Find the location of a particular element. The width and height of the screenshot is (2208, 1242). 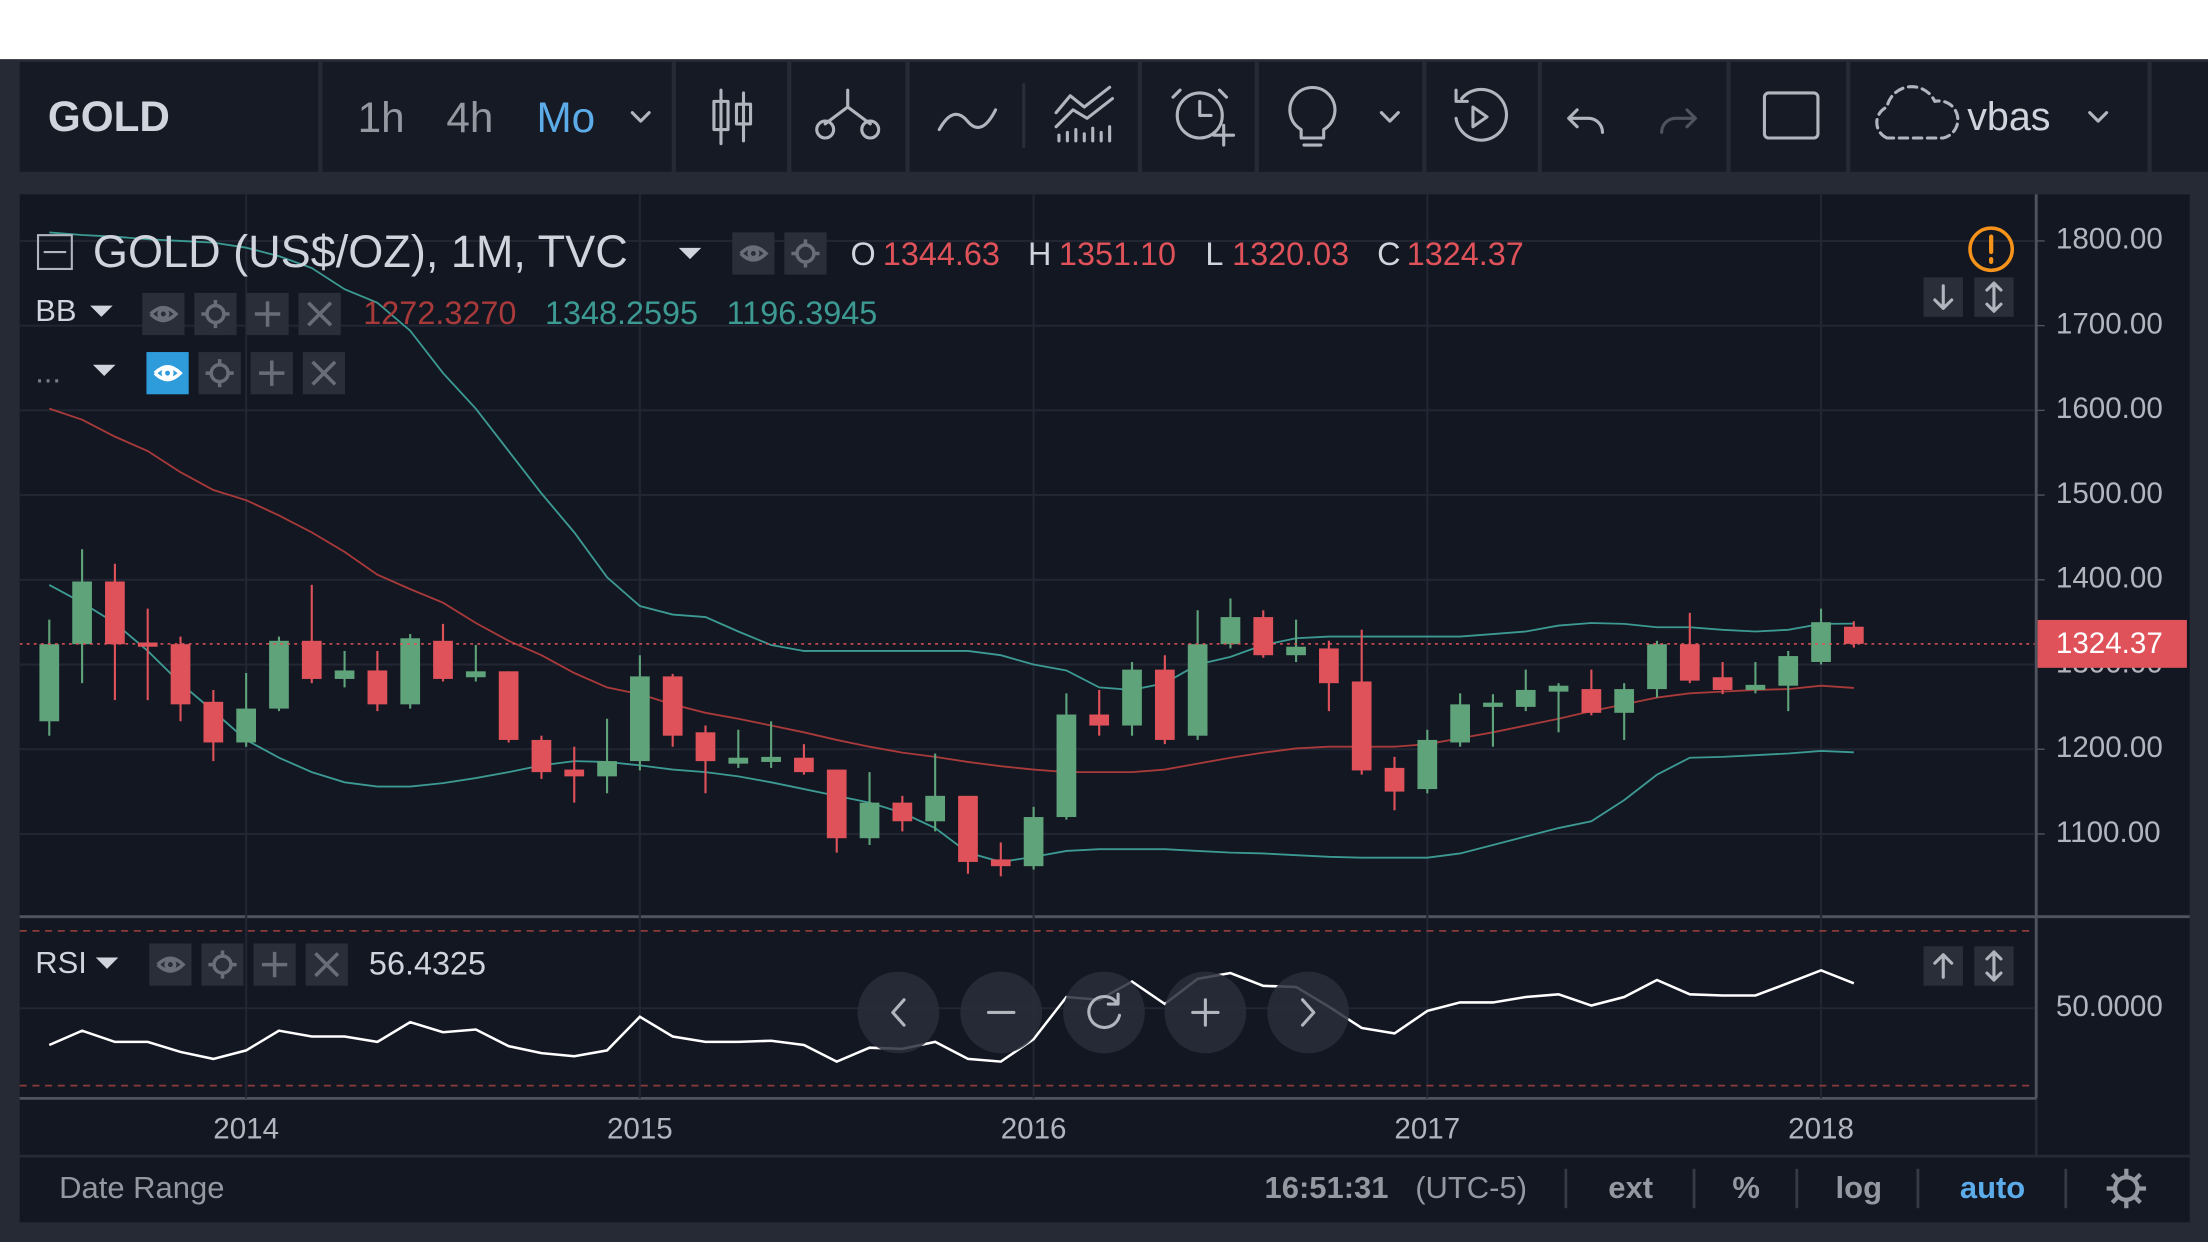

option: % is located at coordinates (1746, 1187).